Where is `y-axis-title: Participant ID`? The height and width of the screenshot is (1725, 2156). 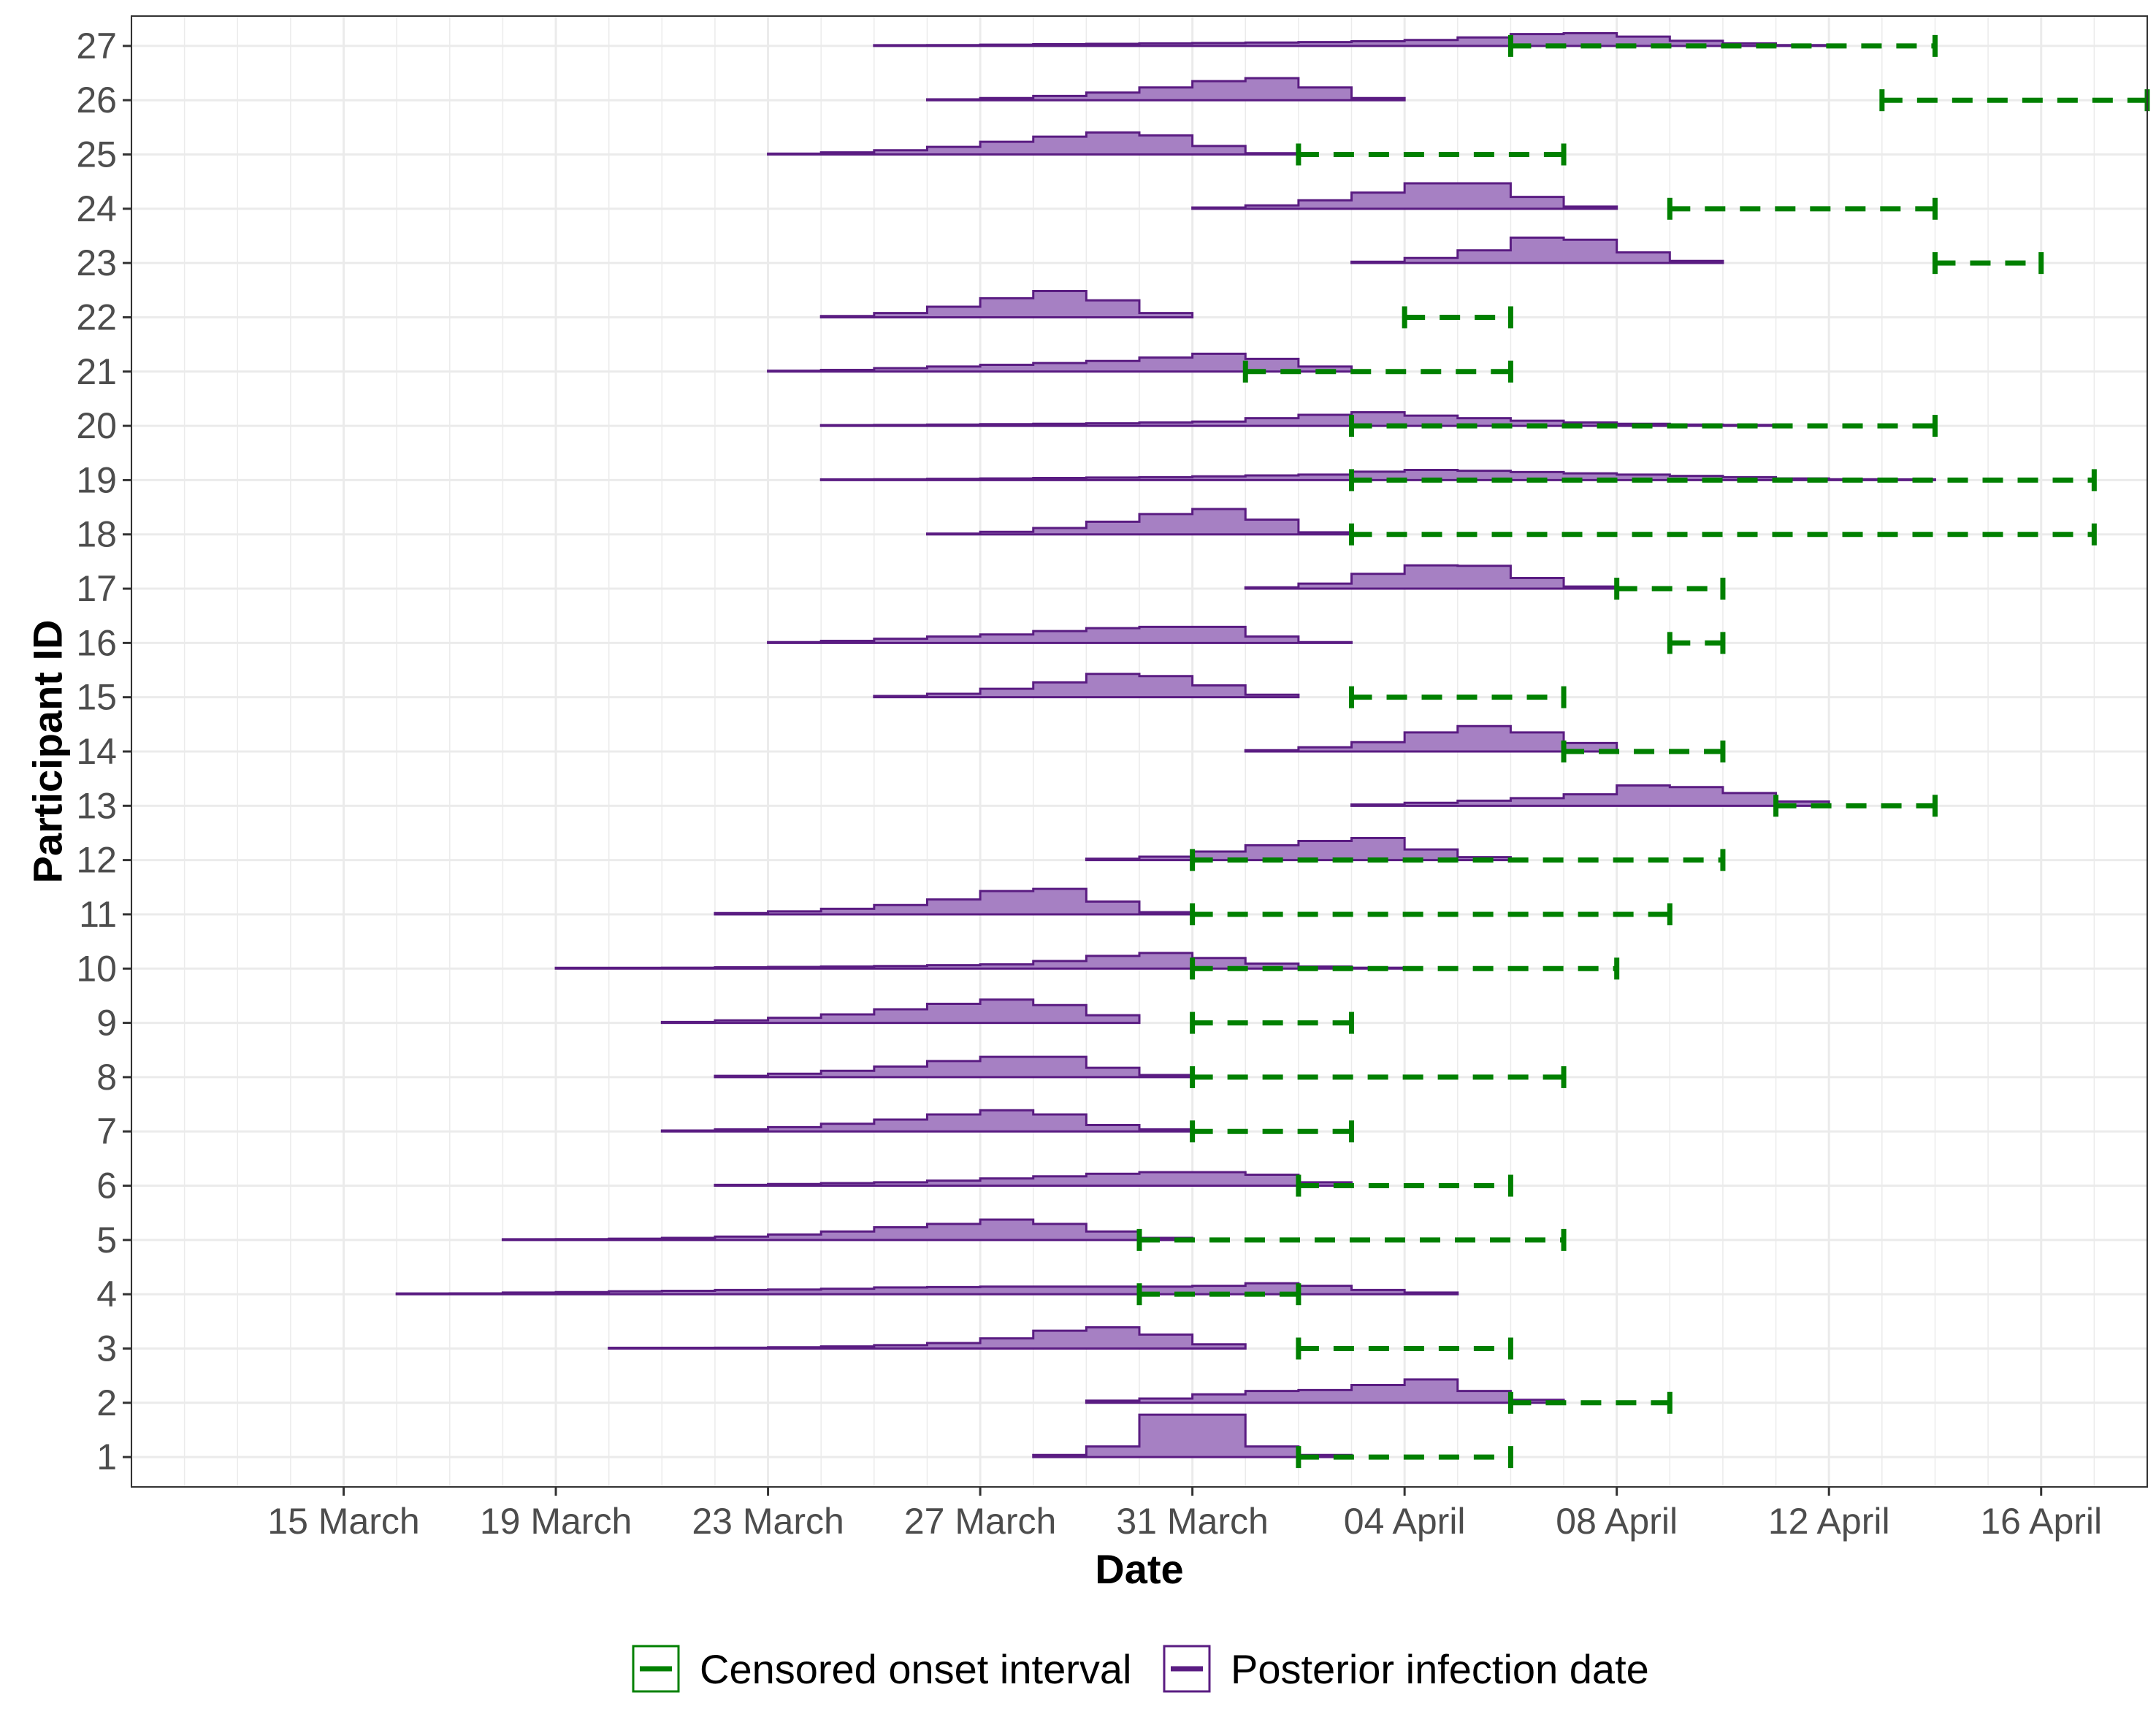
y-axis-title: Participant ID is located at coordinates (48, 752).